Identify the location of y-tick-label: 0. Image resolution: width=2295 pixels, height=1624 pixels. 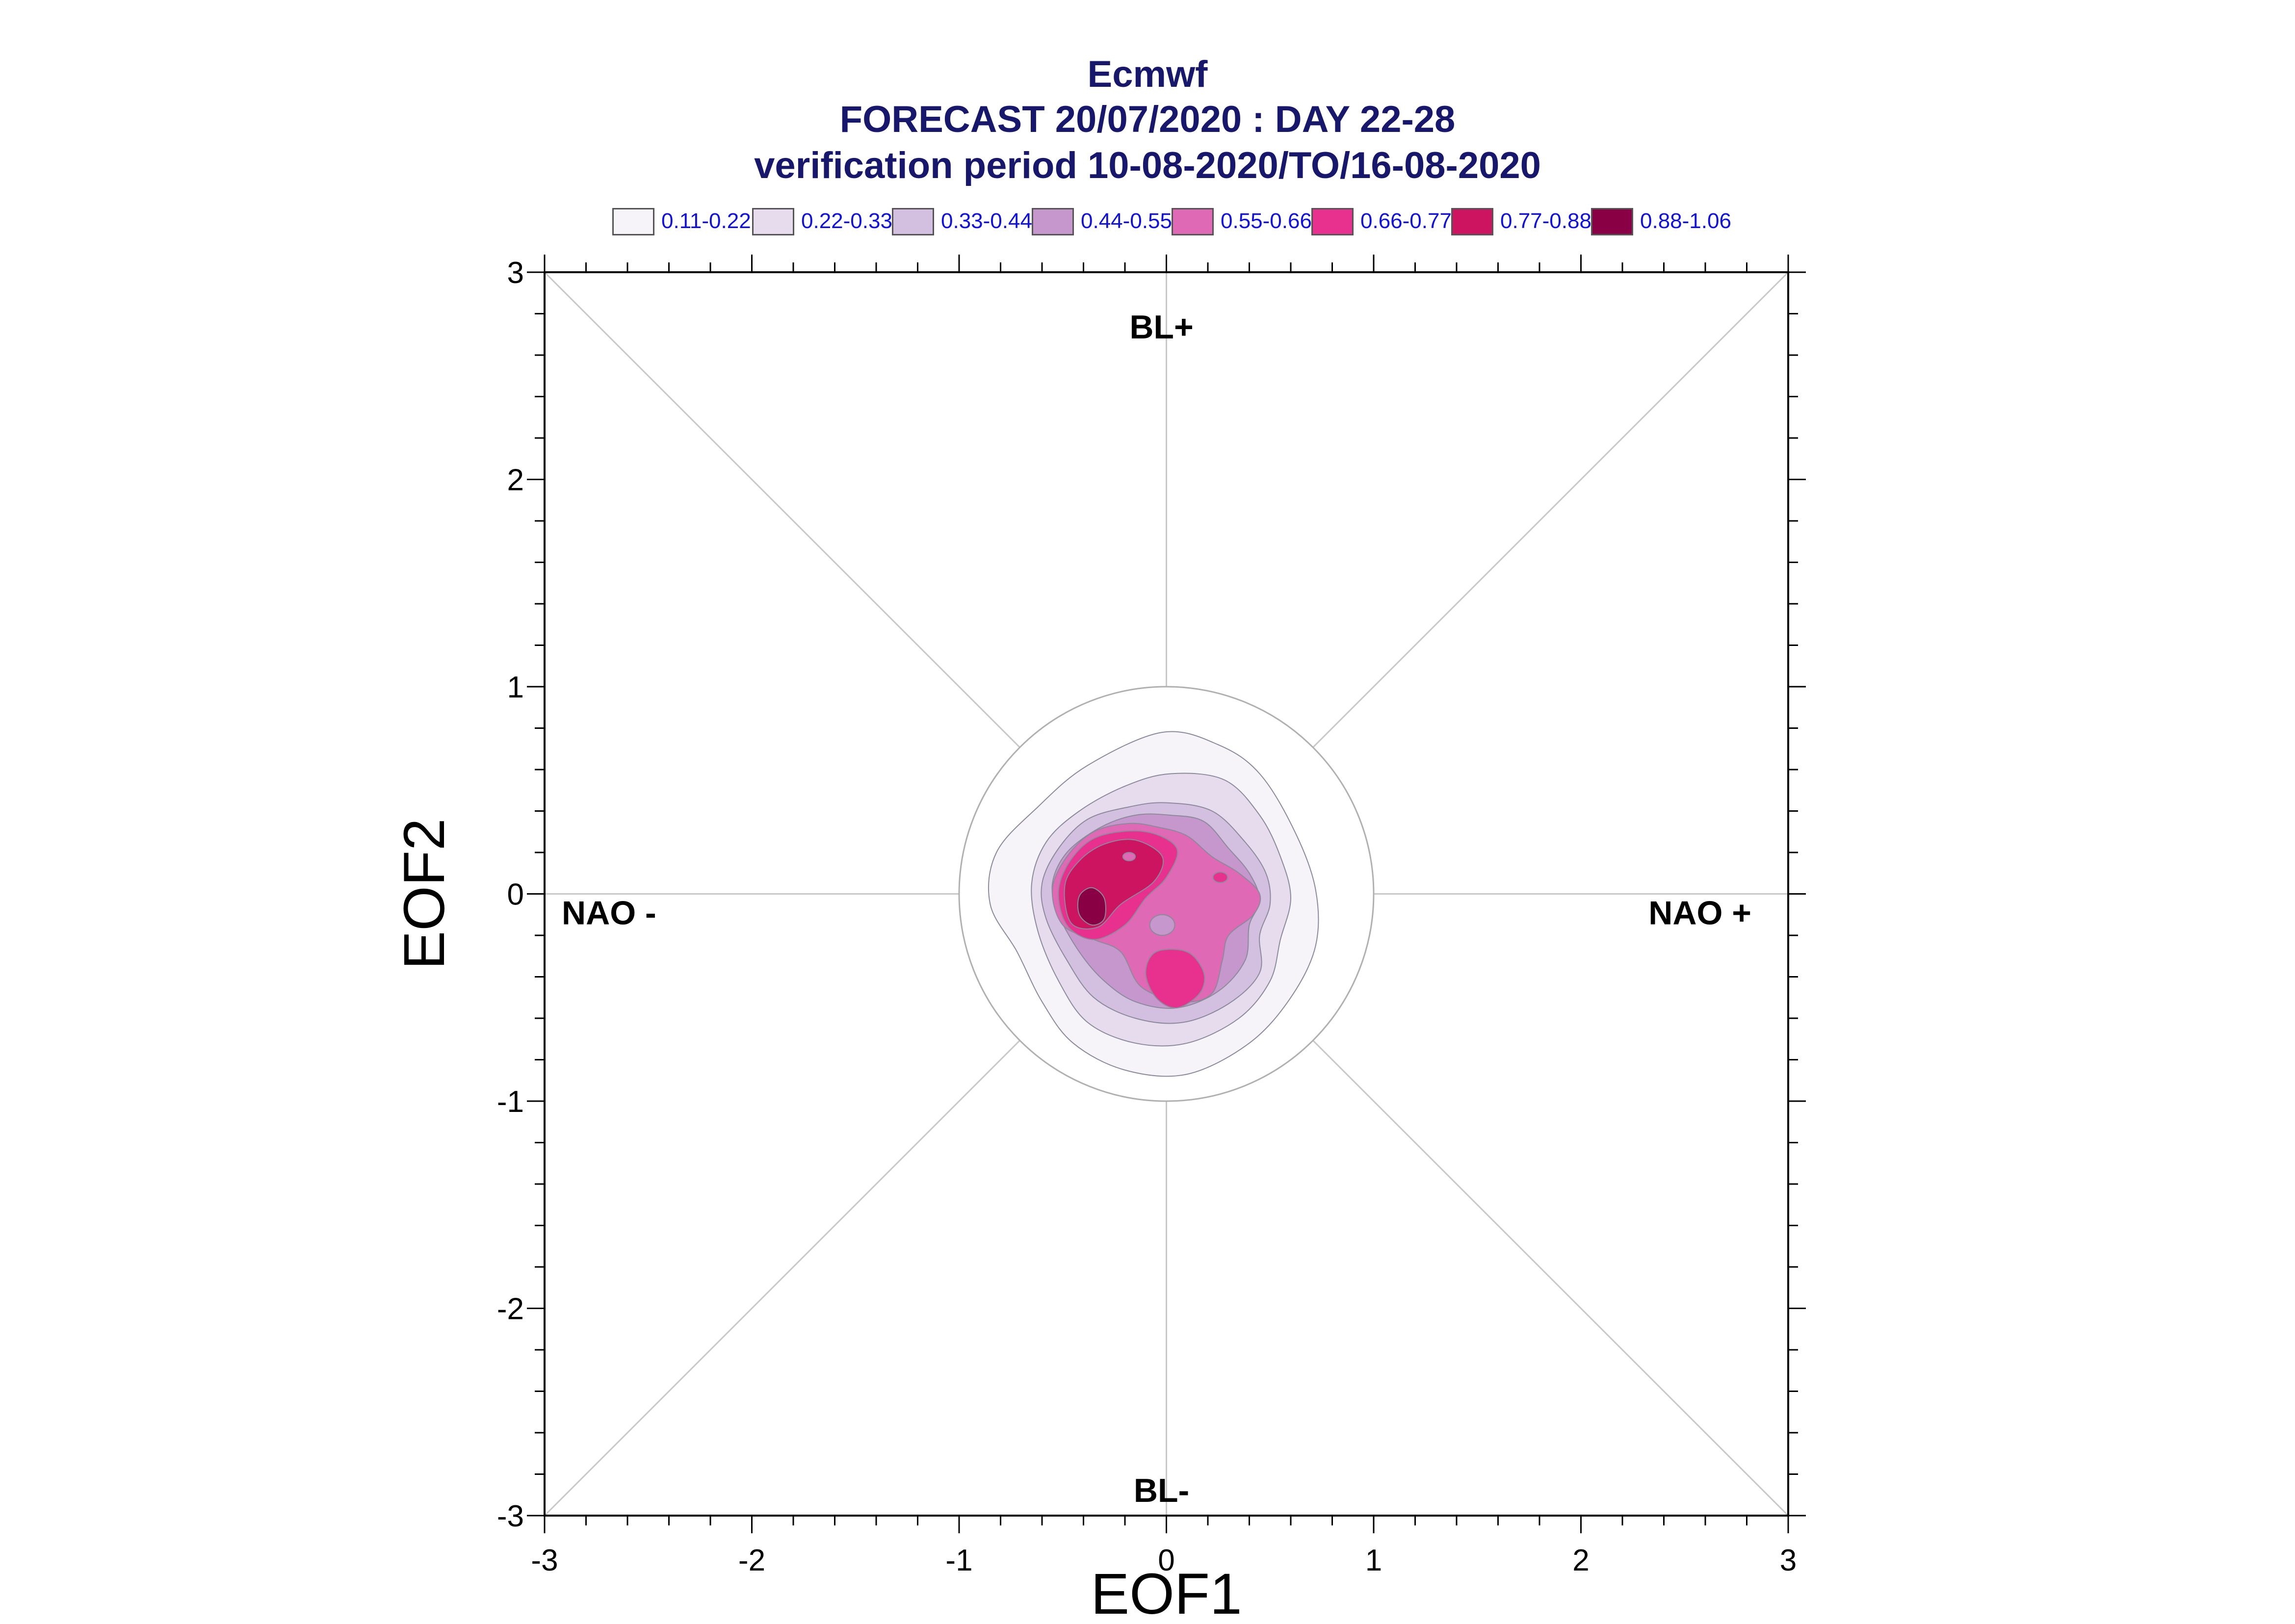
(516, 895).